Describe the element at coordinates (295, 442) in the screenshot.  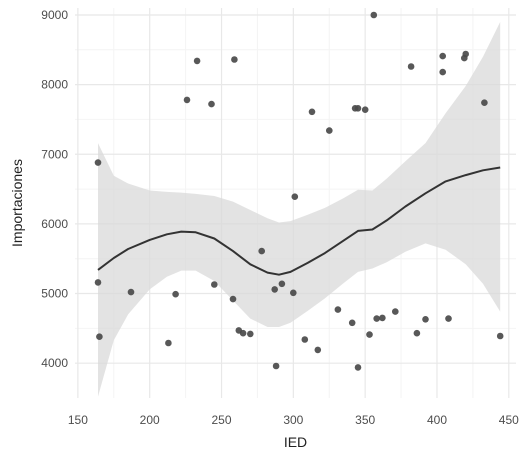
I see `x-axis-title: IED` at that location.